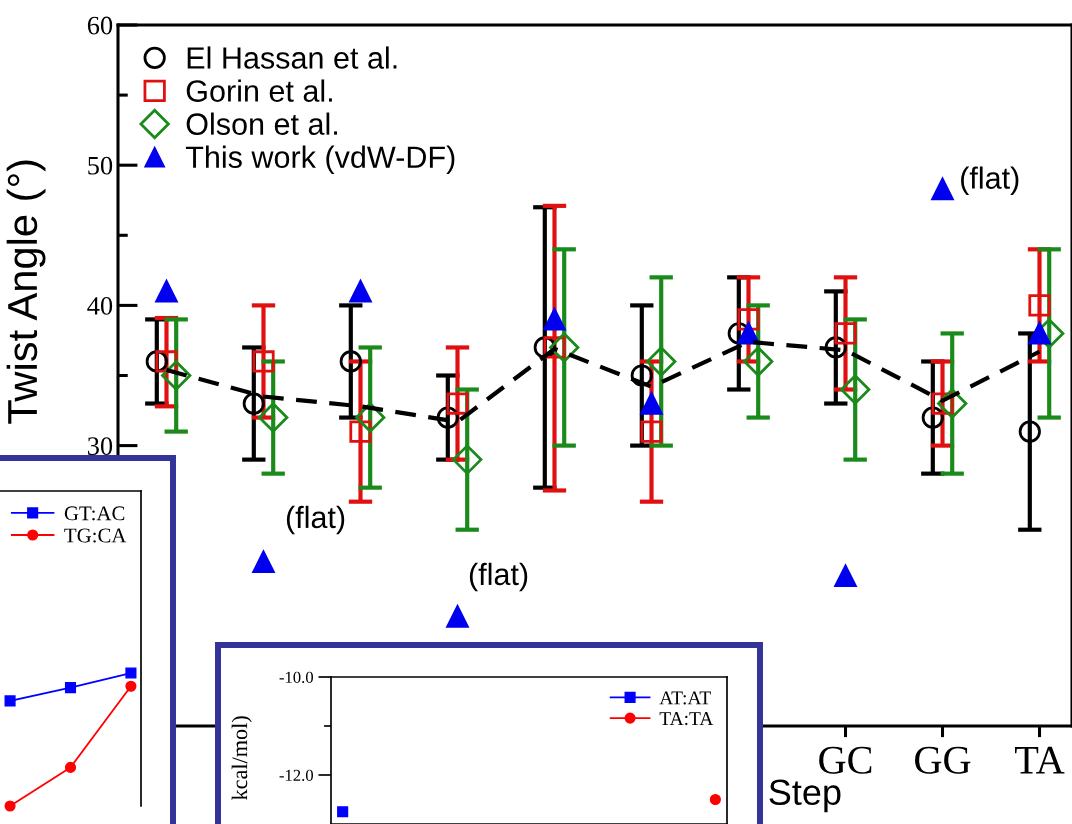  What do you see at coordinates (95, 535) in the screenshot?
I see `legend-label: TG:CA` at bounding box center [95, 535].